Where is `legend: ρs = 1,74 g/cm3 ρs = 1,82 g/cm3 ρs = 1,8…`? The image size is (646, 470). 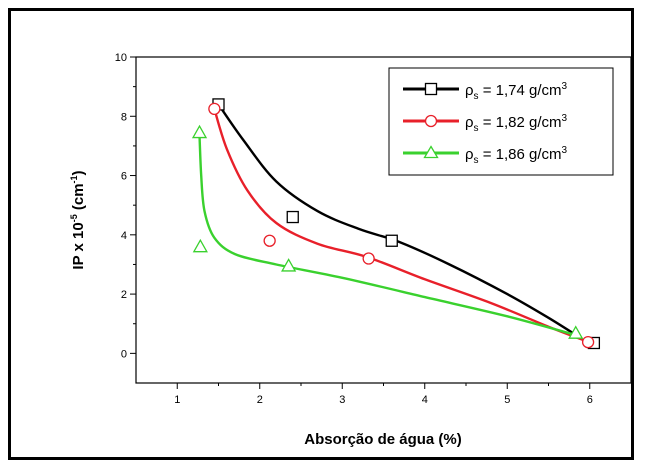
legend: ρs = 1,74 g/cm3 ρs = 1,82 g/cm3 ρs = 1,8… is located at coordinates (501, 121).